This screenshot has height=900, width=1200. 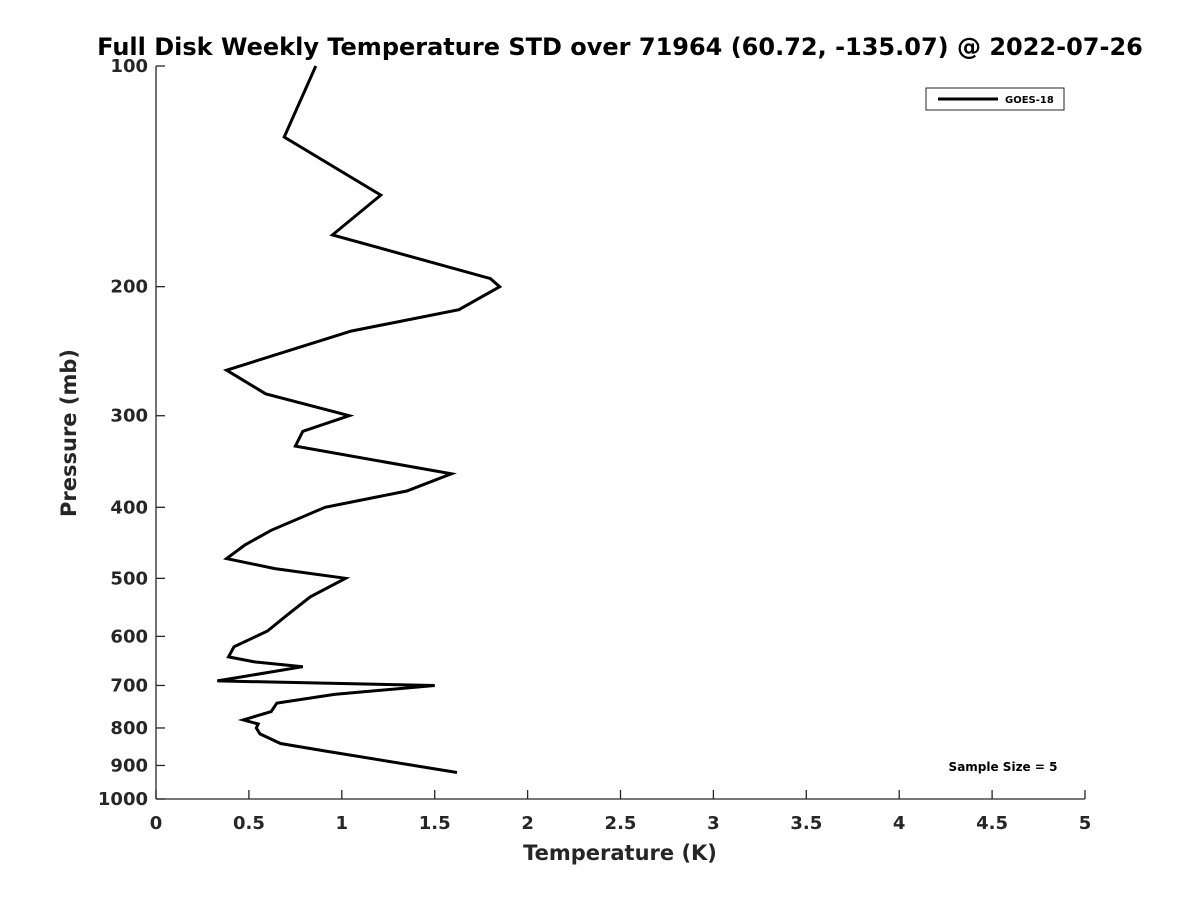 I want to click on x-tick-label: 2.5, so click(x=621, y=823).